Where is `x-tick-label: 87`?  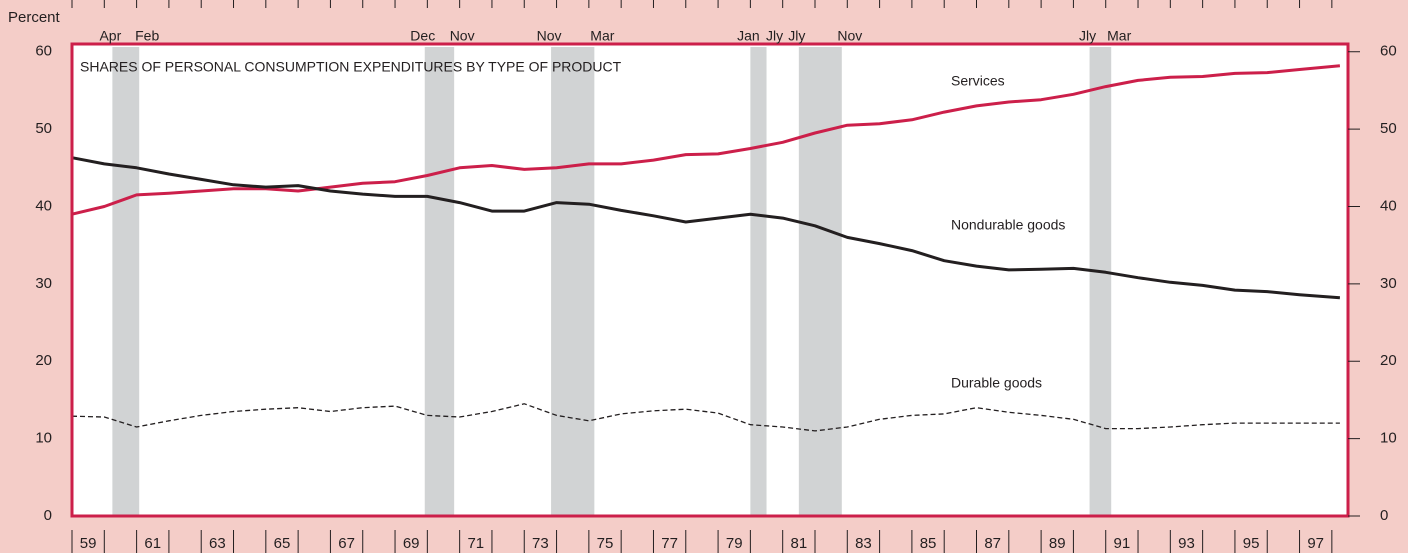 x-tick-label: 87 is located at coordinates (992, 543).